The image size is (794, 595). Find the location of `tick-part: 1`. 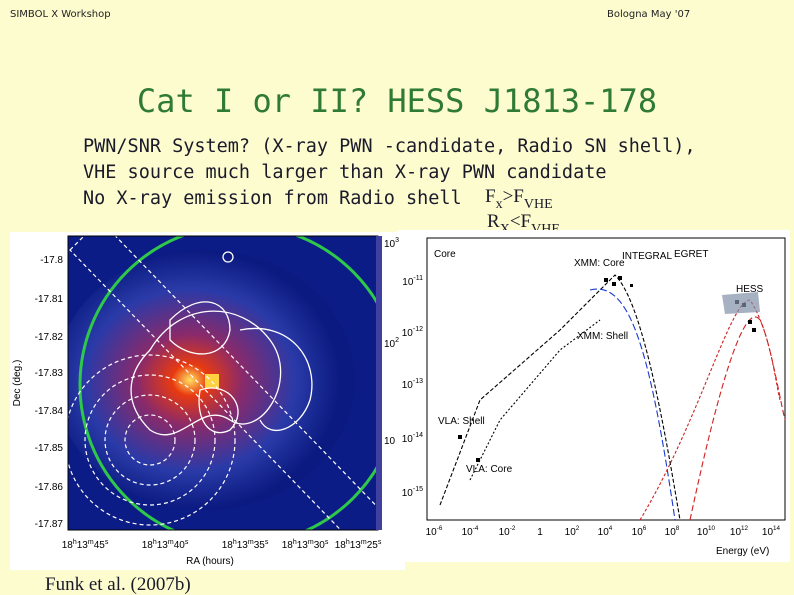

tick-part: 1 is located at coordinates (540, 532).